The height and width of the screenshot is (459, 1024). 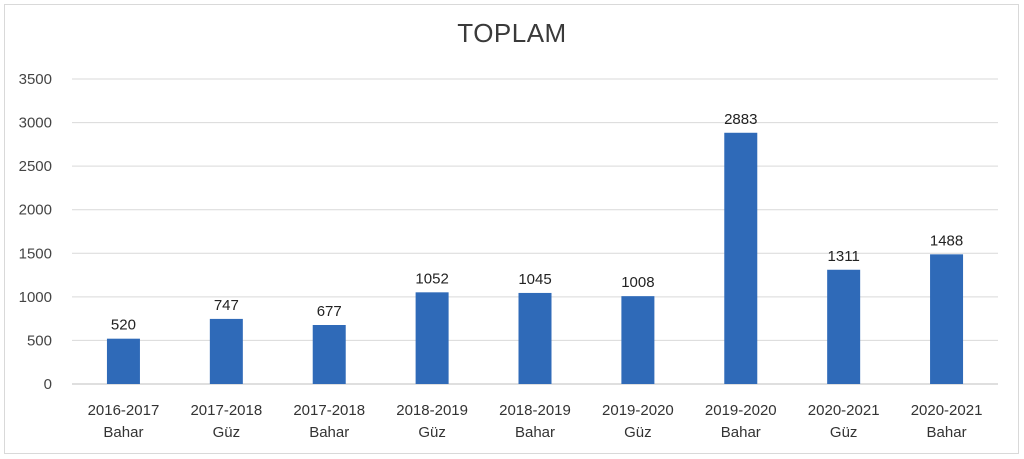 I want to click on chart-title: TOPLAM, so click(x=512, y=33).